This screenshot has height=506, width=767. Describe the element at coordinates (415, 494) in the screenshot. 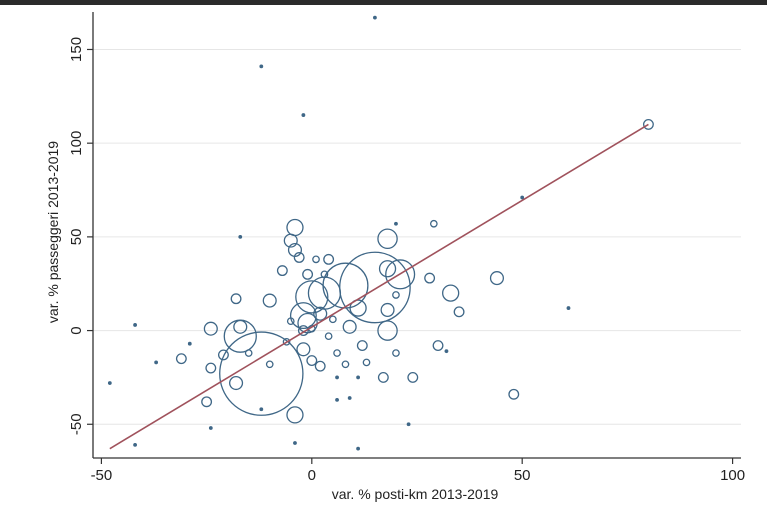

I see `x-axis-label: var. % posti-km 2013-2019` at that location.